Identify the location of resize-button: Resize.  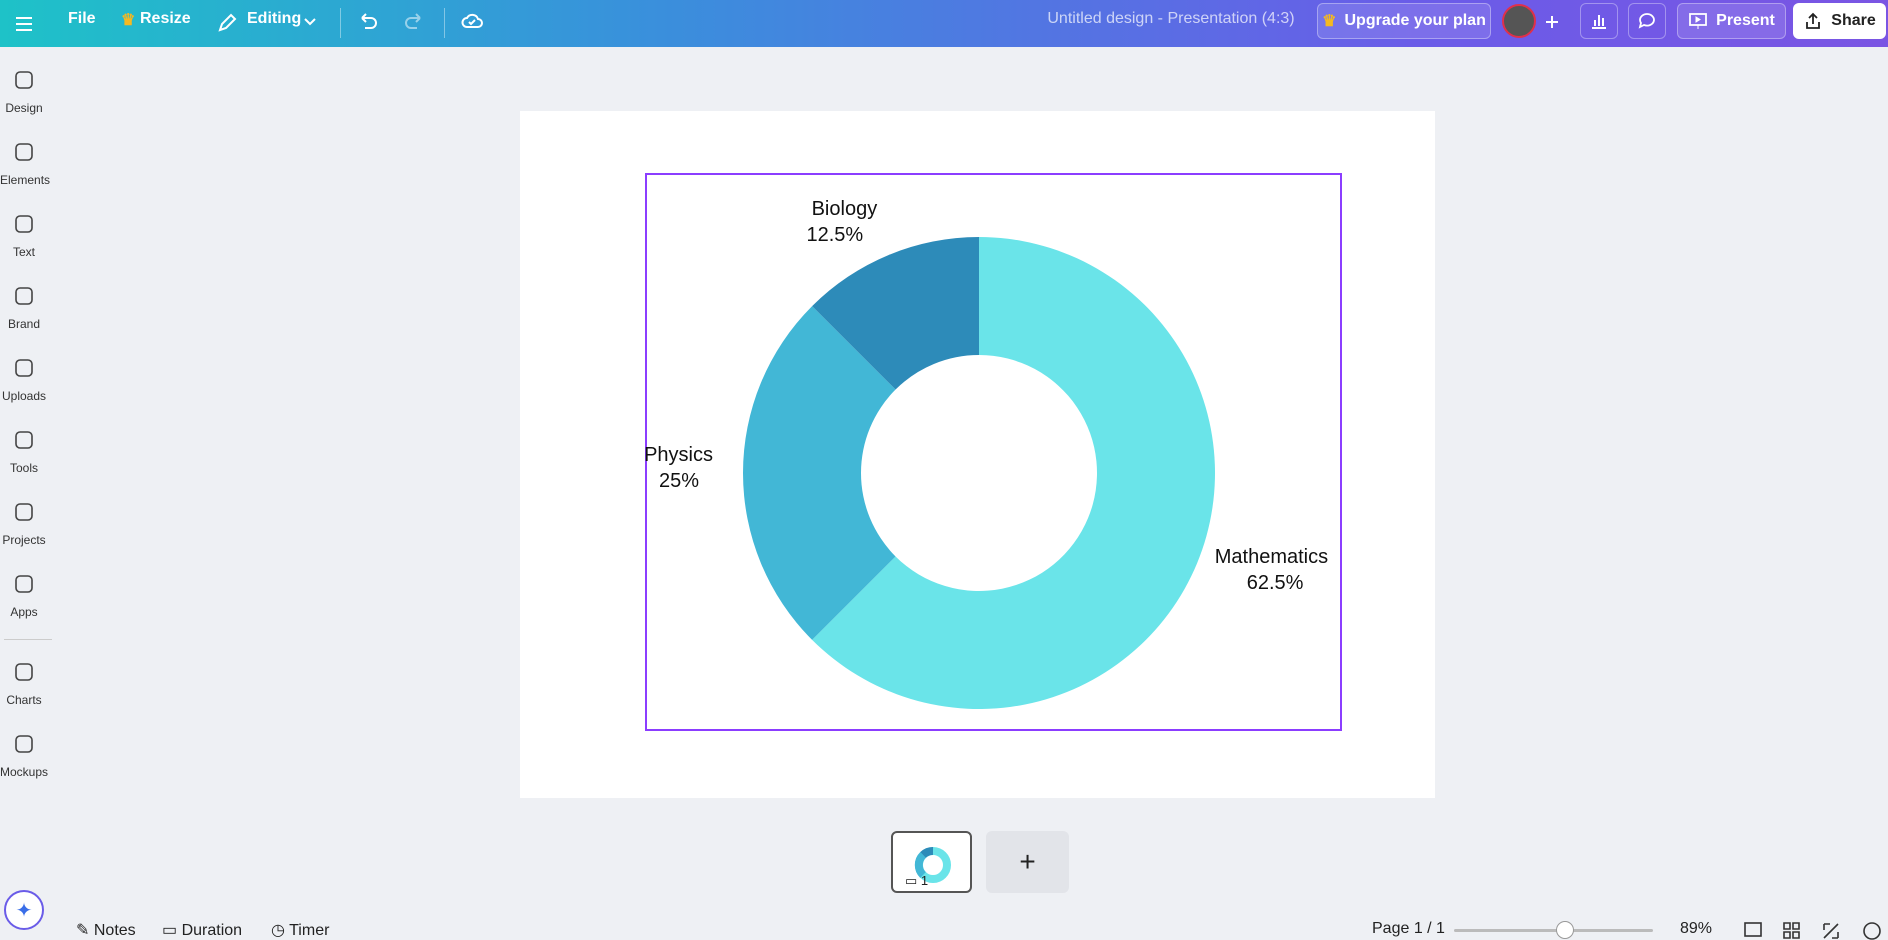
(165, 18).